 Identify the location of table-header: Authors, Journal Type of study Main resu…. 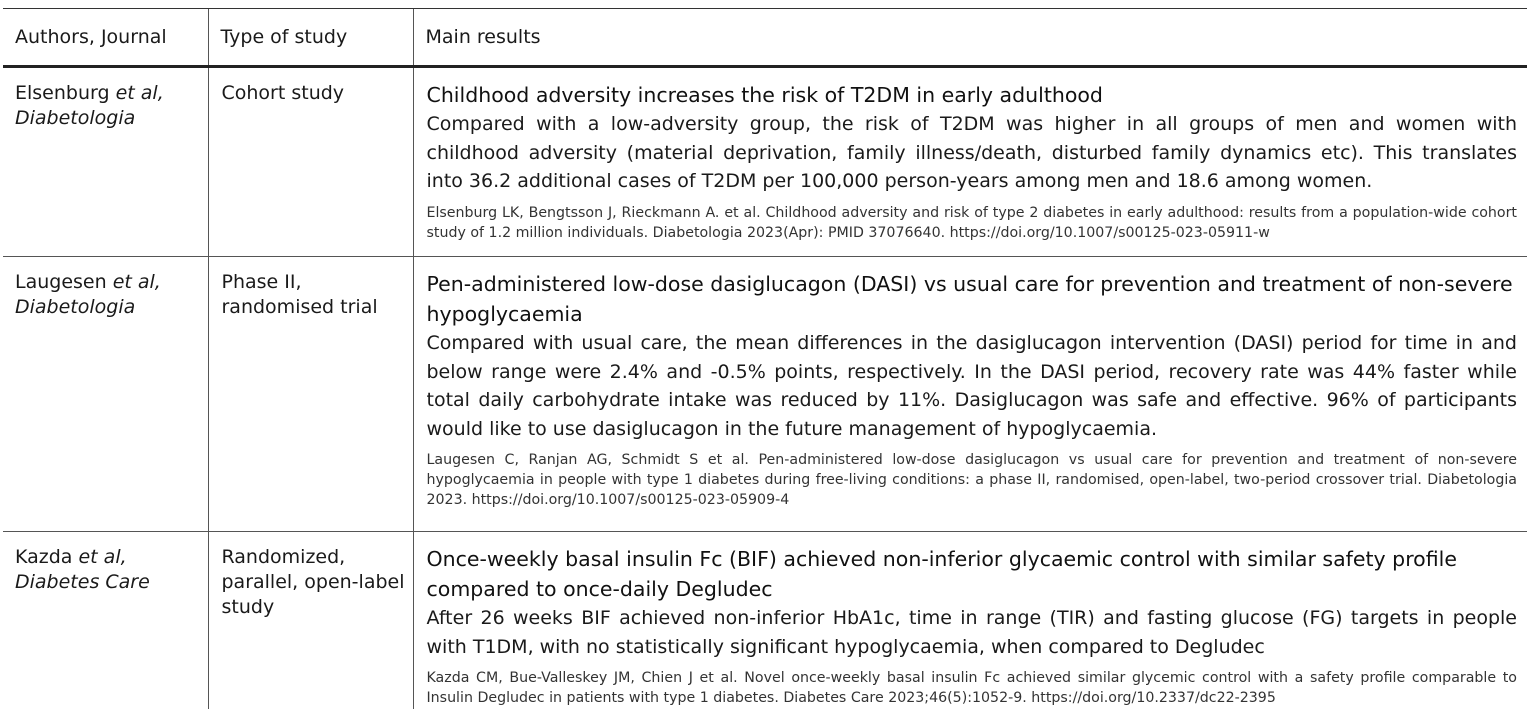
(765, 38).